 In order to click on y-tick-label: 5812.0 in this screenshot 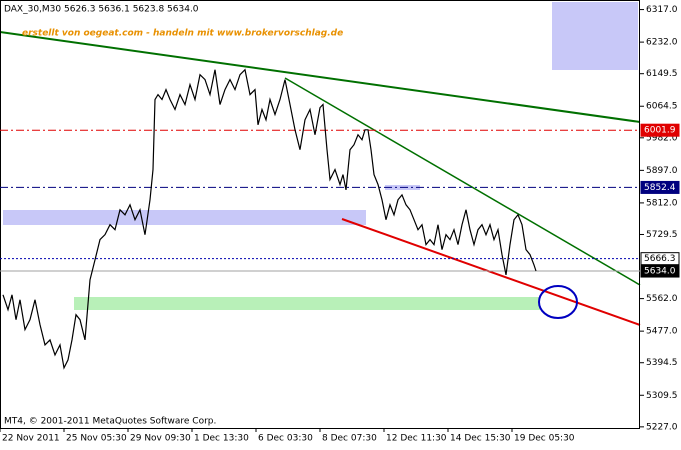, I will do `click(662, 203)`.